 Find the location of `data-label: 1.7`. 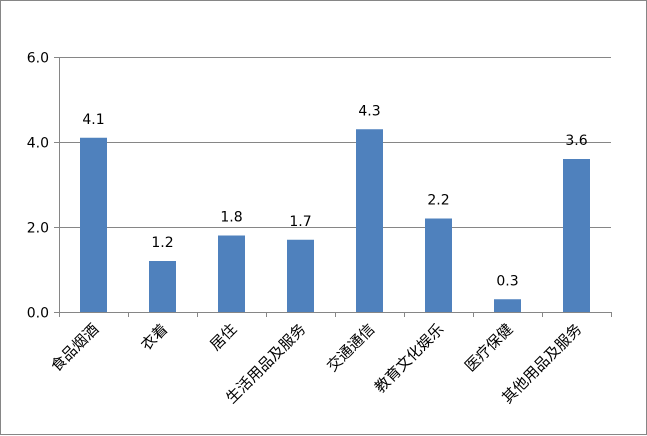

data-label: 1.7 is located at coordinates (300, 222).